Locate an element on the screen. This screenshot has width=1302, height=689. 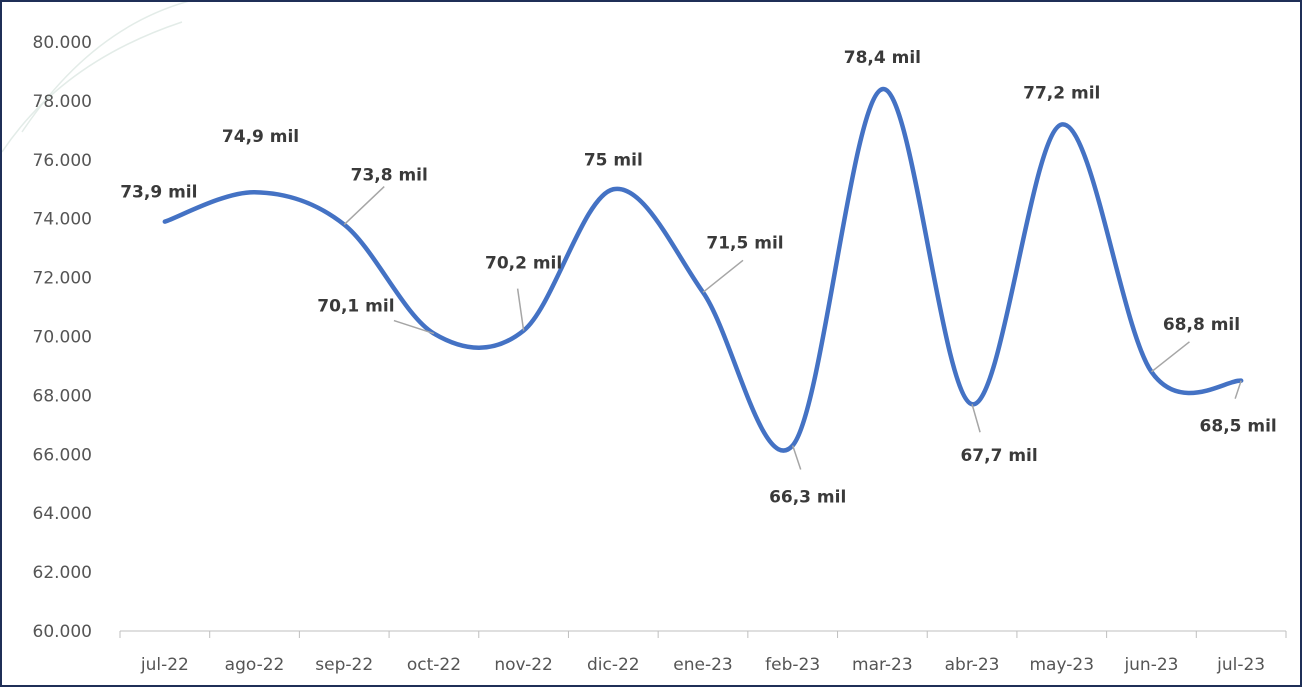
x-tick-label: dic-22 is located at coordinates (613, 665).